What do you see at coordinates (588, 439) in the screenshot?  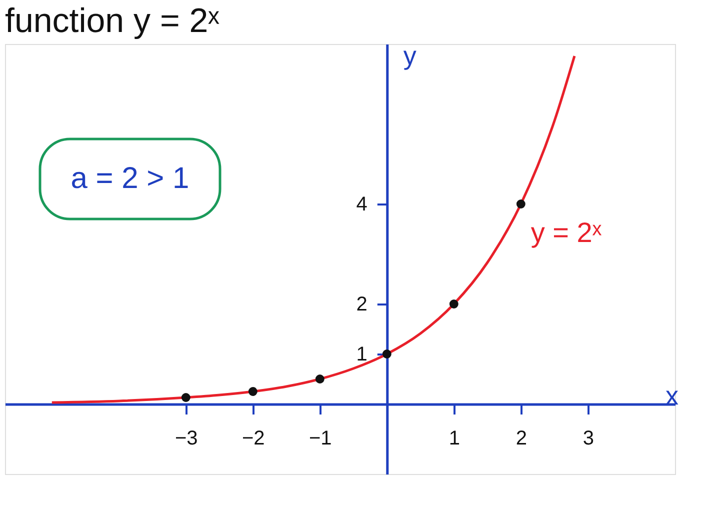 I see `x-tick-label: 3` at bounding box center [588, 439].